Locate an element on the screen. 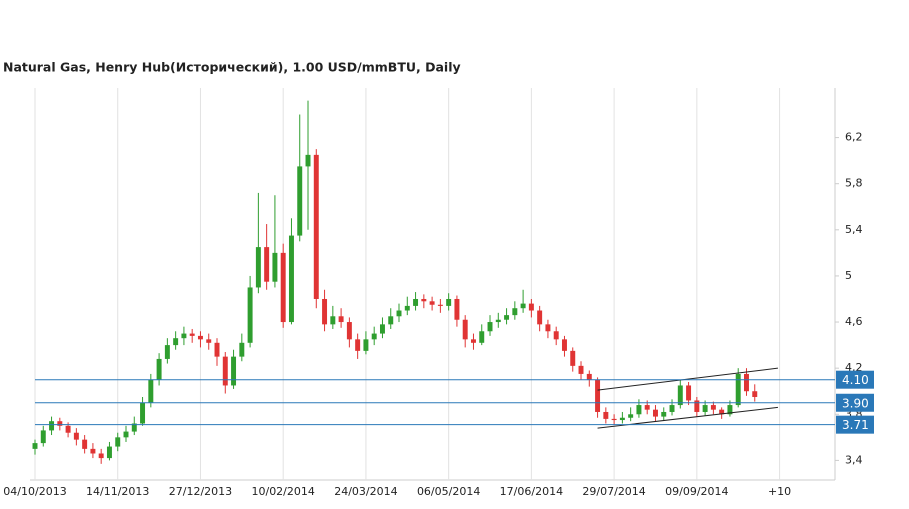  level-label: 4.10 is located at coordinates (855, 380).